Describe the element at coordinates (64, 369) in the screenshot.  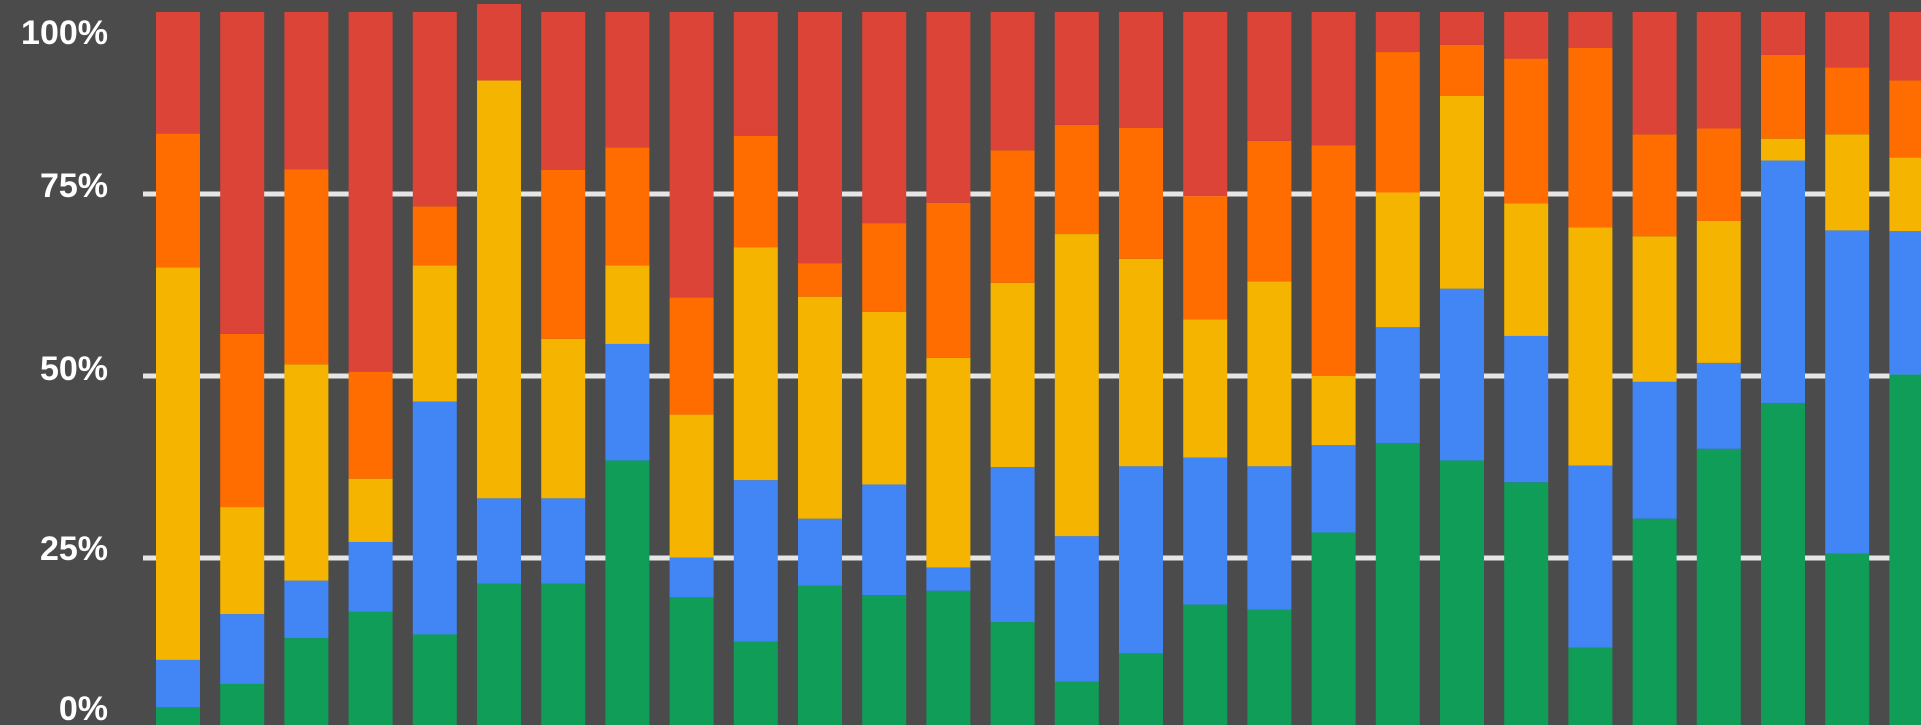
I see `y-axis-ticks: 0% 25% 50% 75% 100%` at that location.